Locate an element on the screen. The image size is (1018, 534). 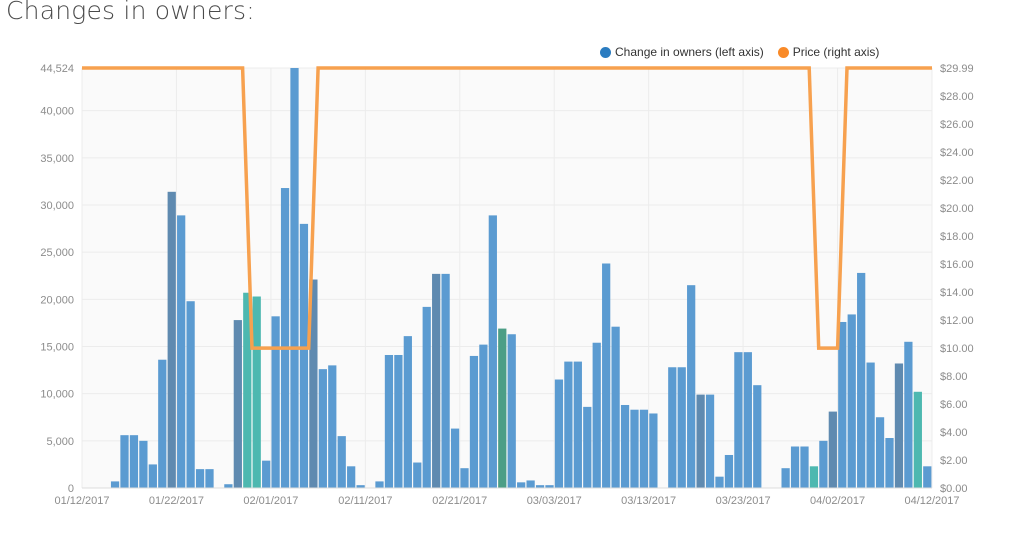
right-axis-tick-label: $4.00 is located at coordinates (954, 433).